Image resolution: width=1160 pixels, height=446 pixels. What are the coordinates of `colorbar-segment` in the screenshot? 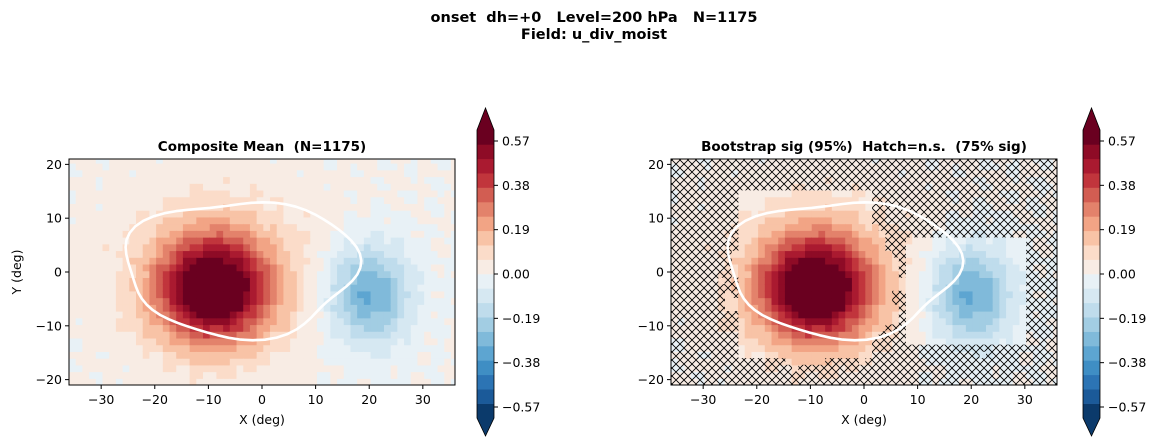 It's located at (485, 353).